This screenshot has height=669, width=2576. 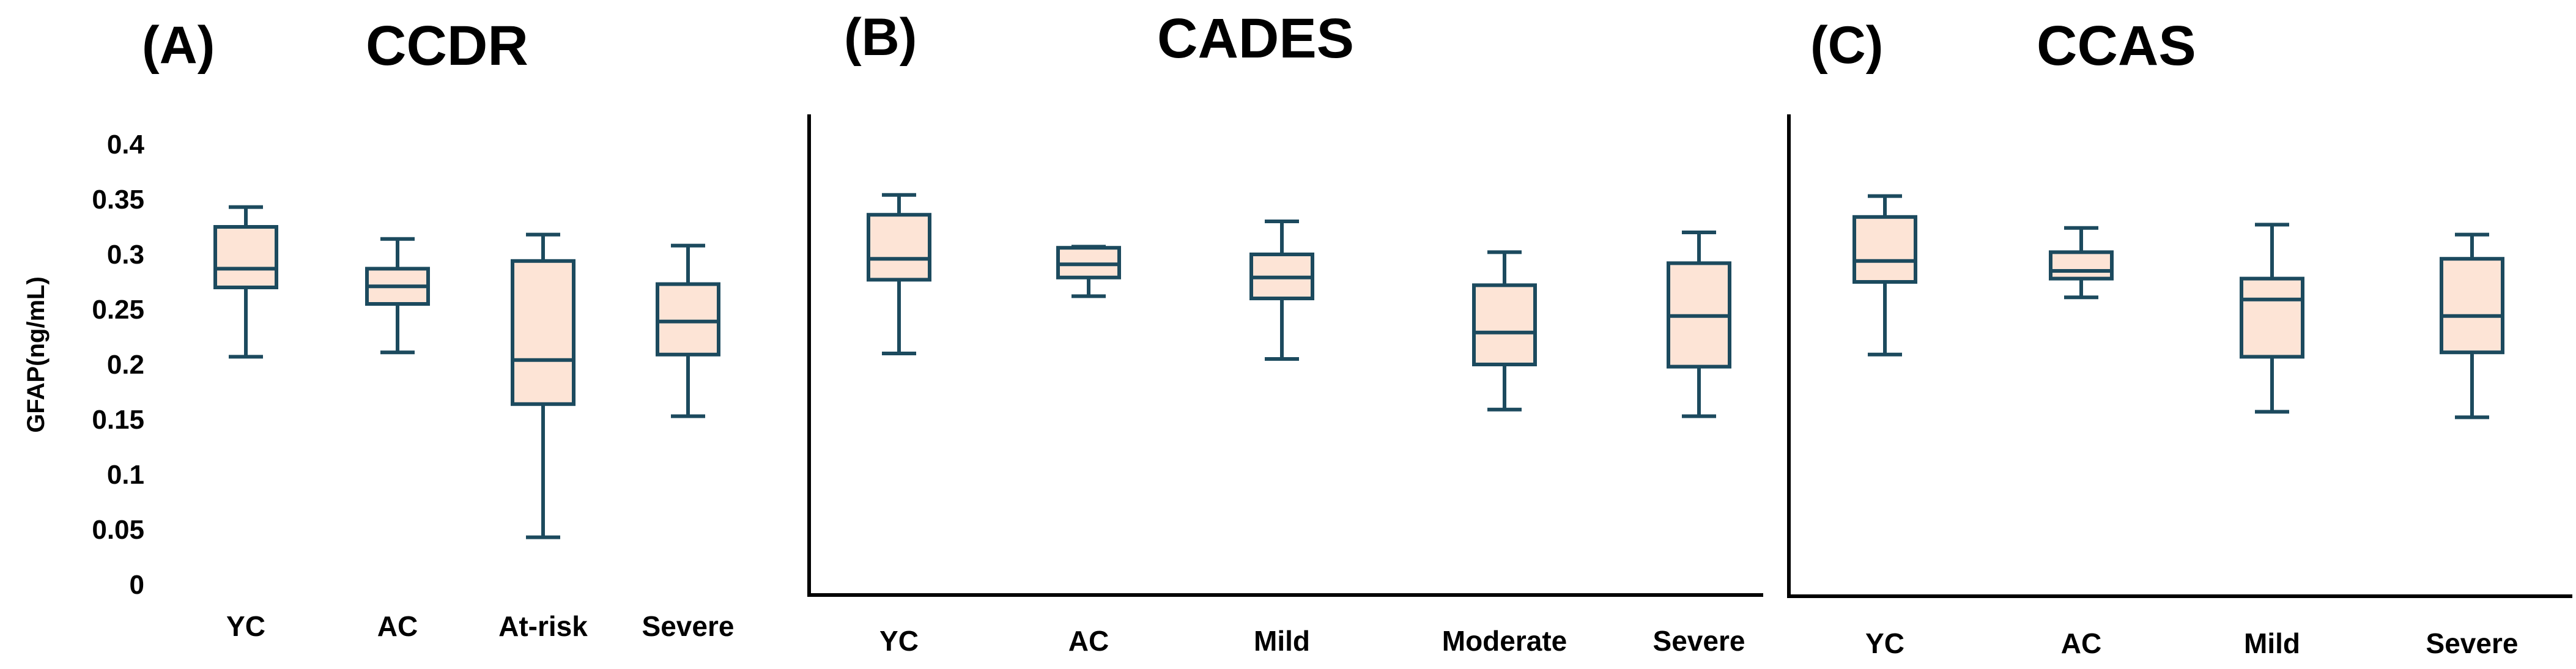 I want to click on box-moderate, so click(x=1504, y=331).